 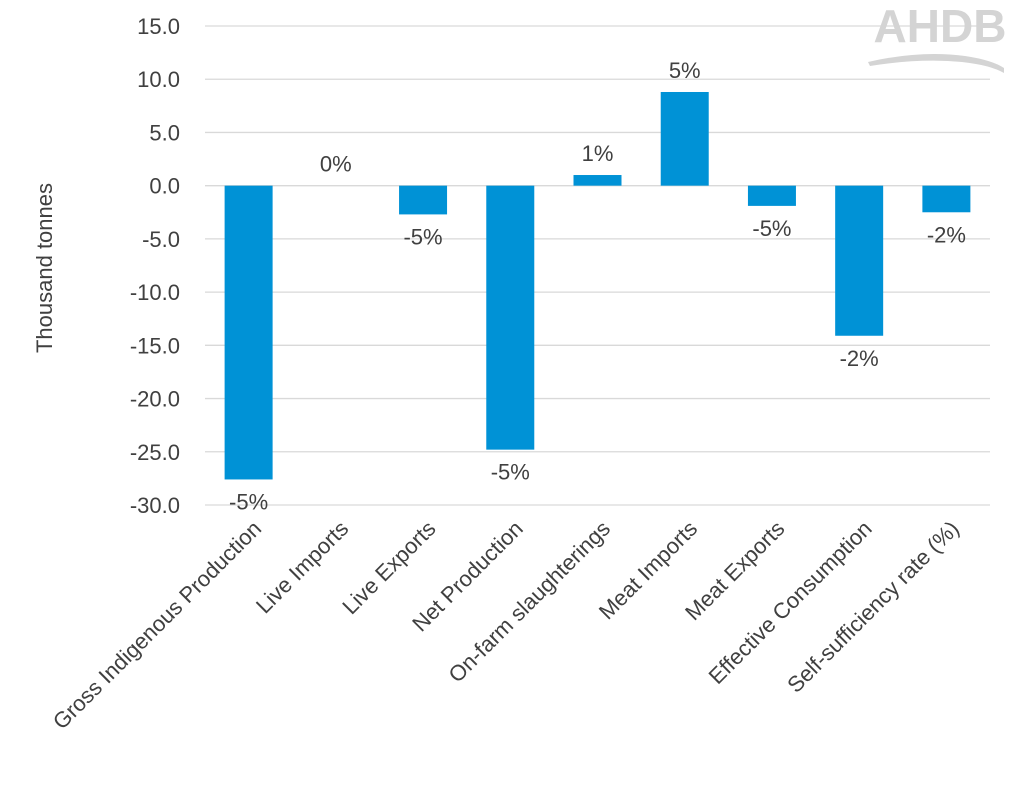 I want to click on y-tick-label: -5.0, so click(x=161, y=239).